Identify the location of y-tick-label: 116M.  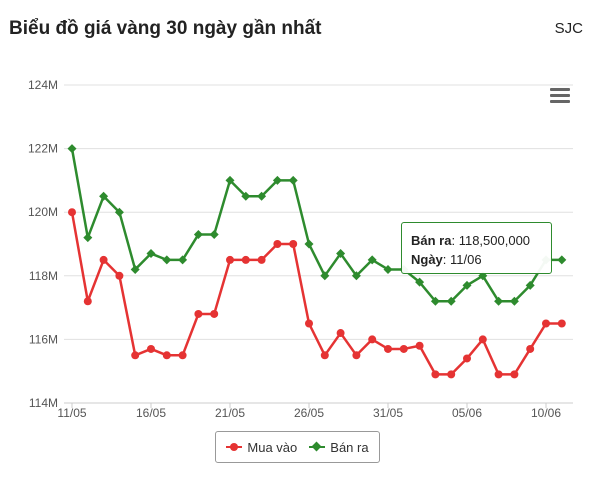
(43, 339).